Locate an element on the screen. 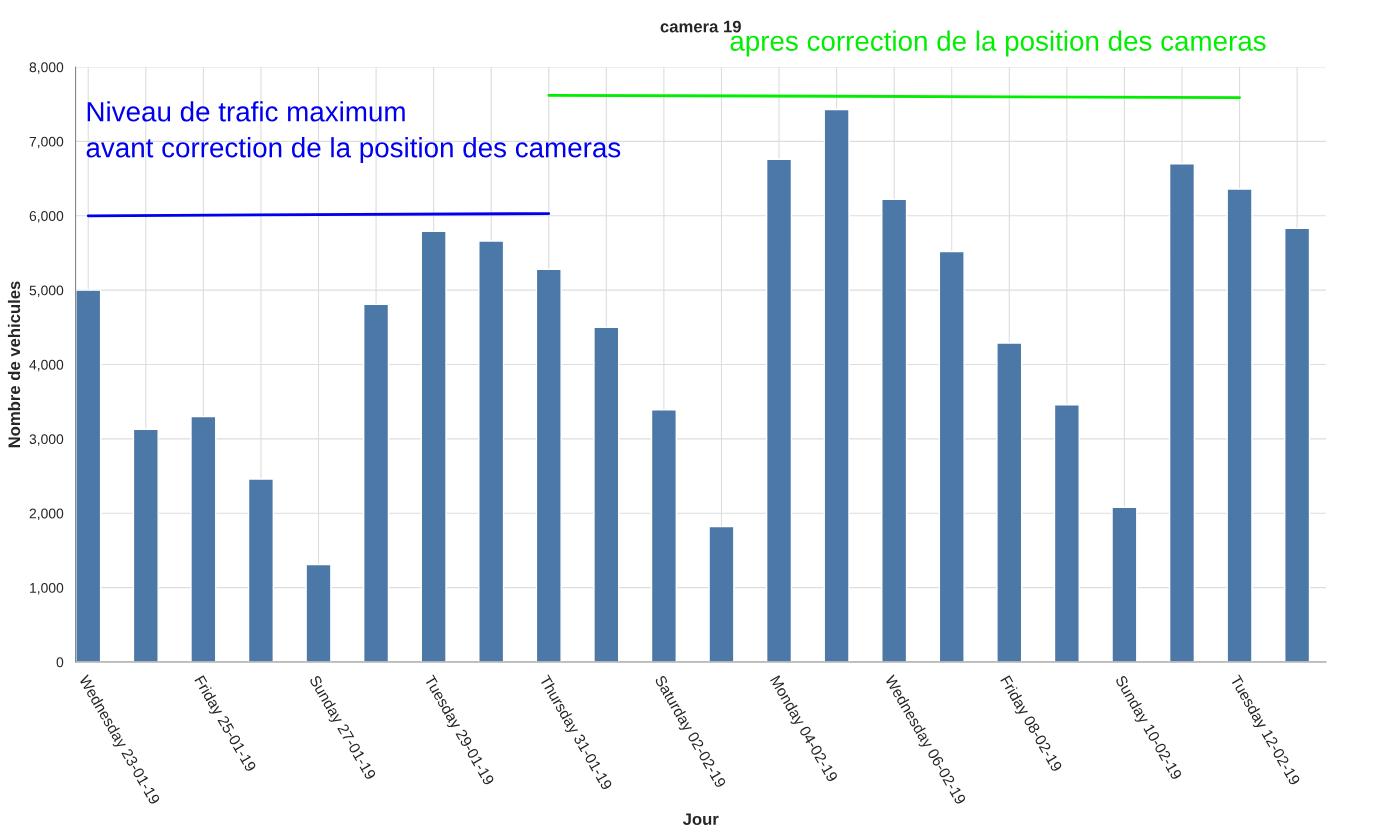  y-tick-label: 2,000 is located at coordinates (46, 514).